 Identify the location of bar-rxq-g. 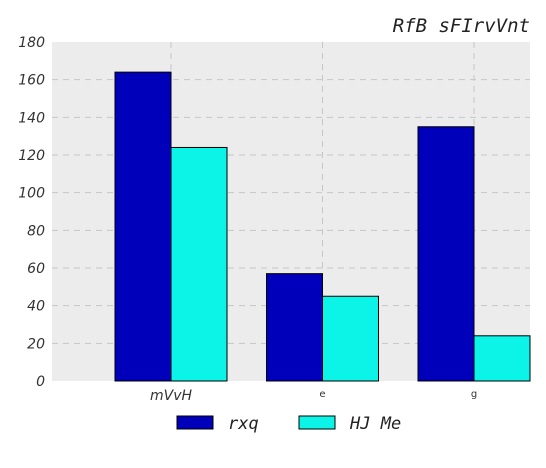
(446, 254).